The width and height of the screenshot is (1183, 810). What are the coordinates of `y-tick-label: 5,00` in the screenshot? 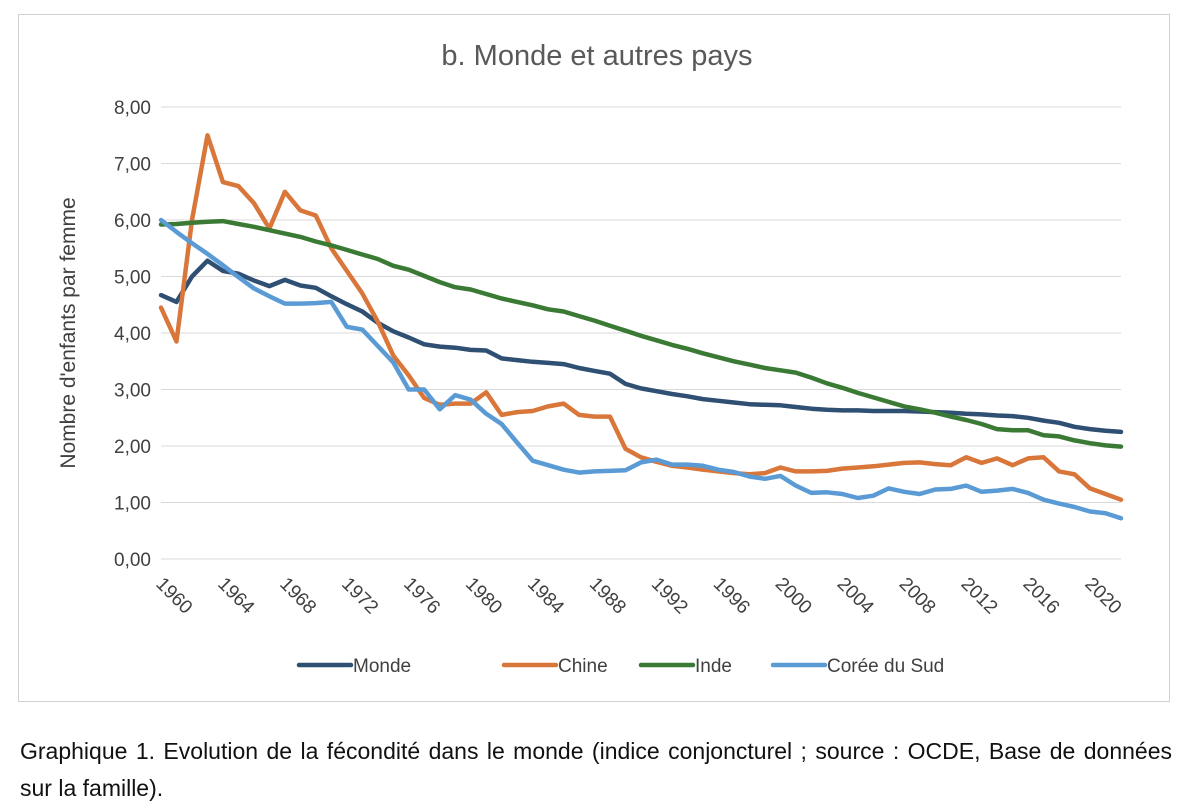 It's located at (132, 278).